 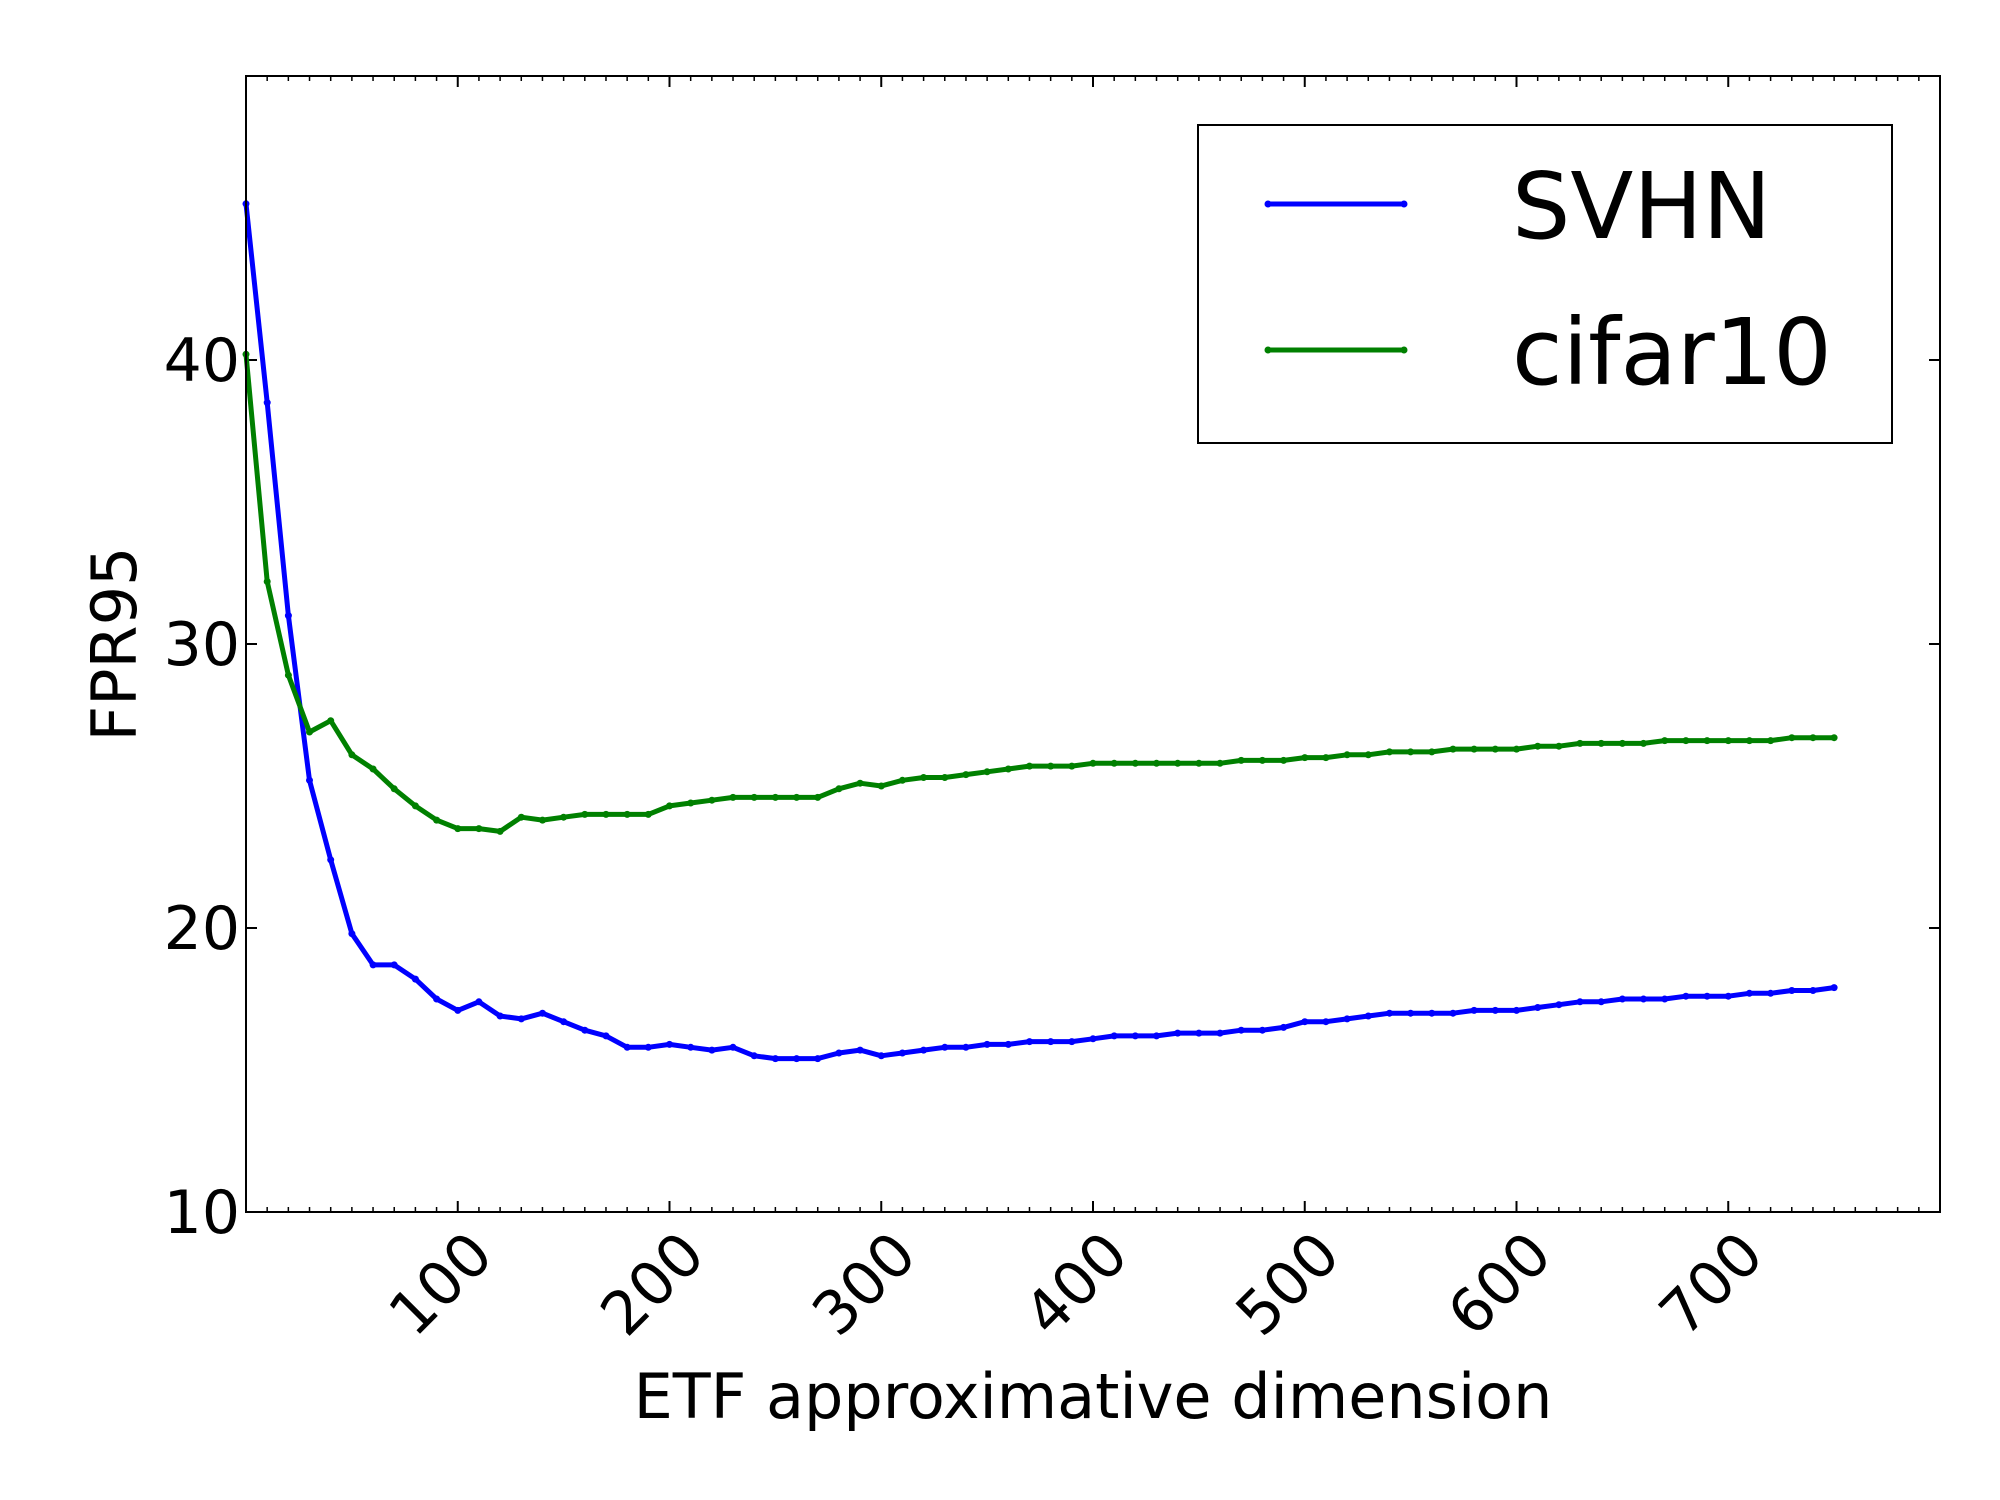 I want to click on y-tick-label: 40, so click(x=202, y=361).